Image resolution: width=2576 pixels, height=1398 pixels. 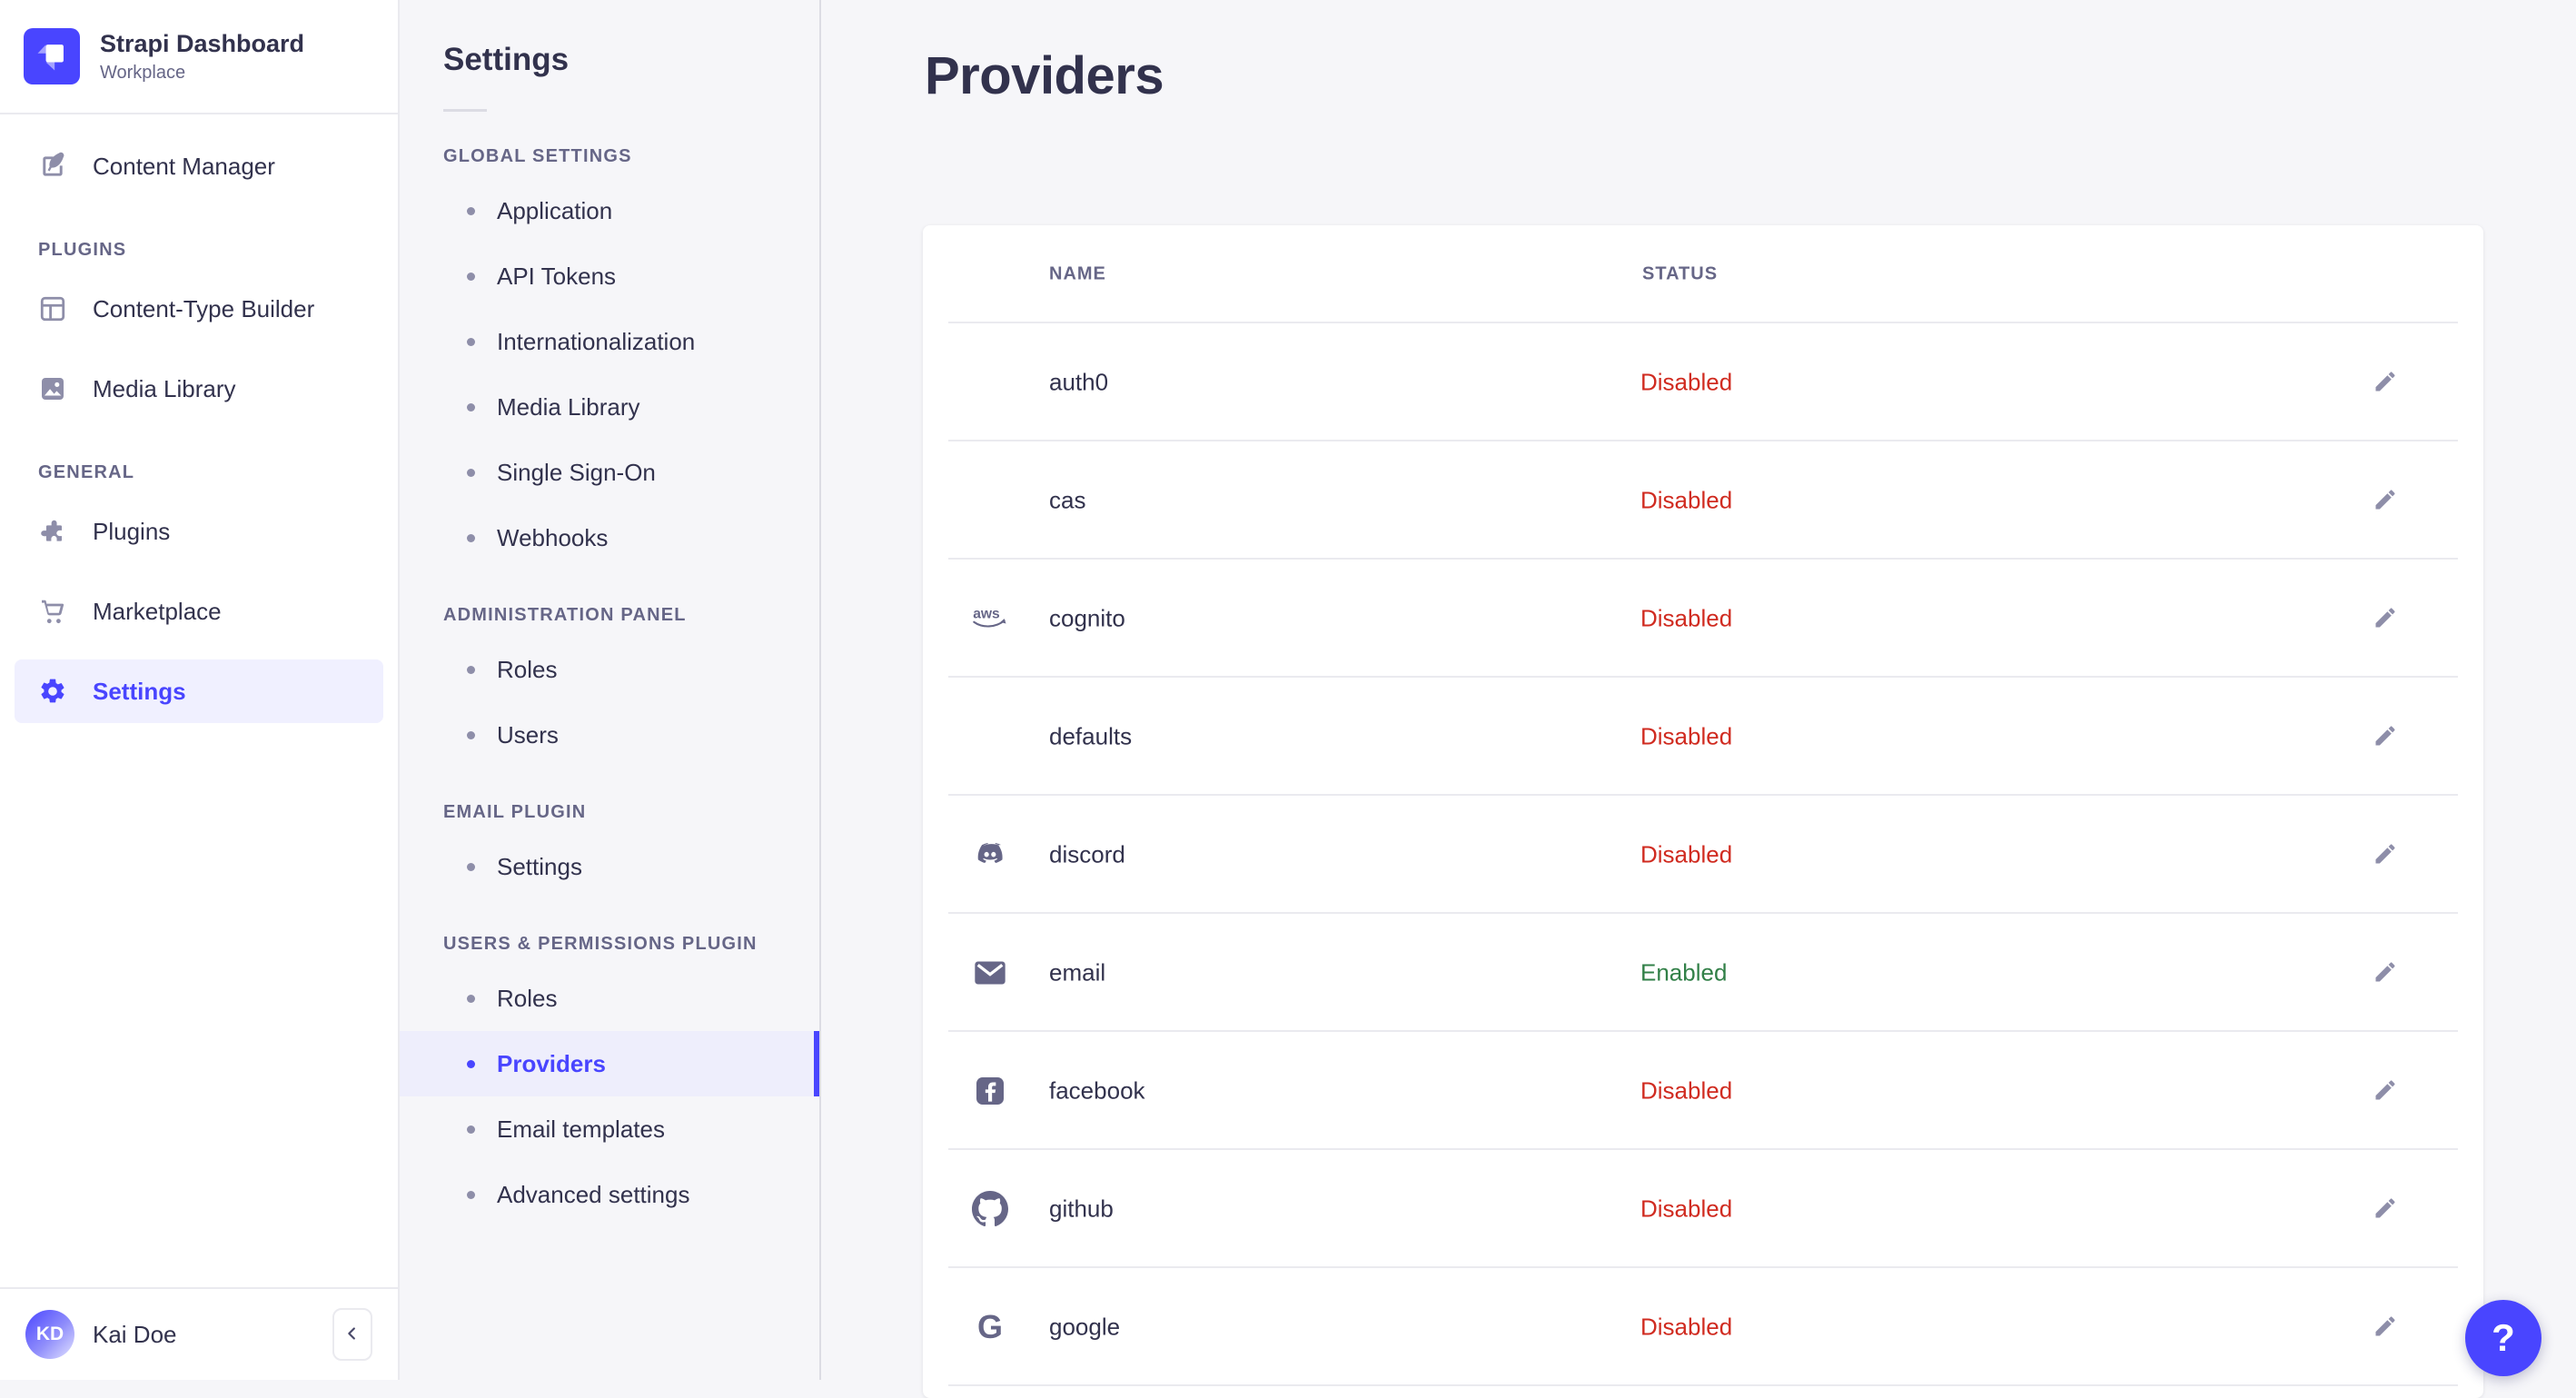 What do you see at coordinates (52, 308) in the screenshot?
I see `content-type-builder-icon` at bounding box center [52, 308].